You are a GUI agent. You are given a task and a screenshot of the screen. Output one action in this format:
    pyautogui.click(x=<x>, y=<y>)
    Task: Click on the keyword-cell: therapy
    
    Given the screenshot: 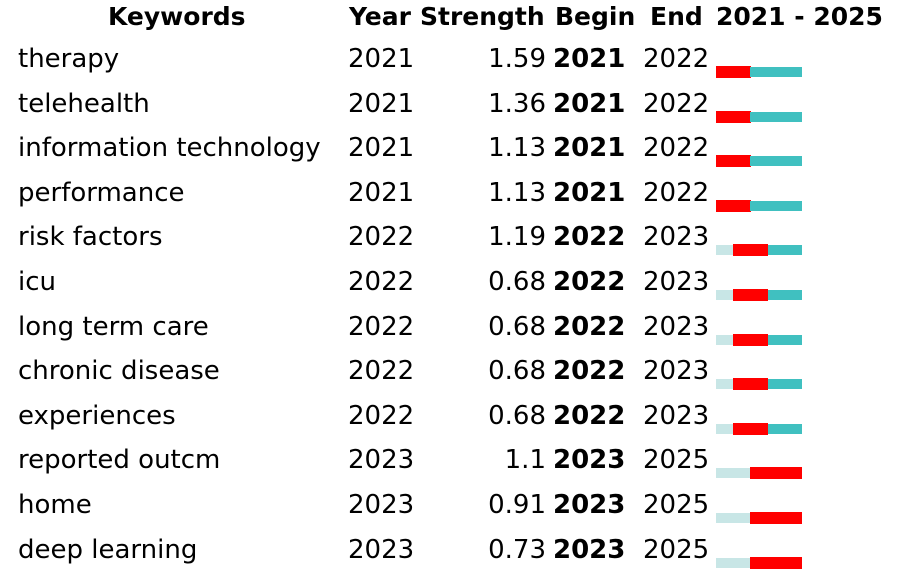 What is the action you would take?
    pyautogui.click(x=69, y=59)
    